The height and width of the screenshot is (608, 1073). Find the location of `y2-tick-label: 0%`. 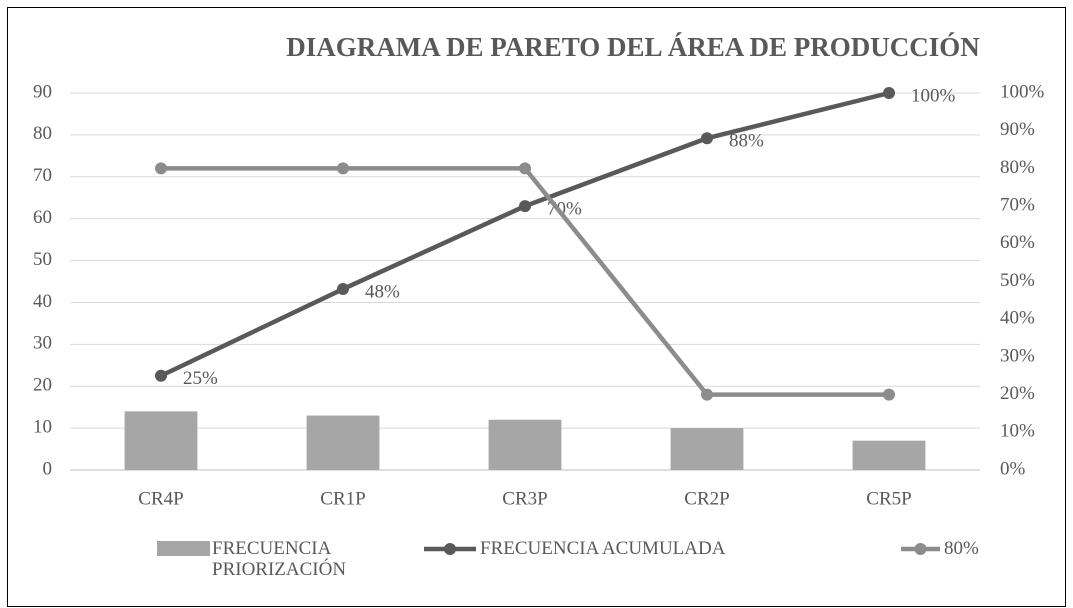

y2-tick-label: 0% is located at coordinates (1013, 468).